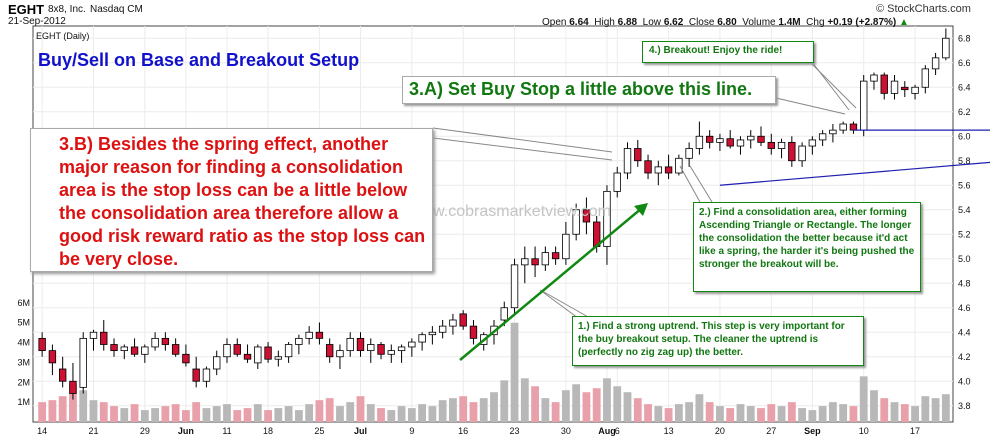 This screenshot has height=438, width=990. What do you see at coordinates (964, 112) in the screenshot?
I see `price-tick-label: 6.2` at bounding box center [964, 112].